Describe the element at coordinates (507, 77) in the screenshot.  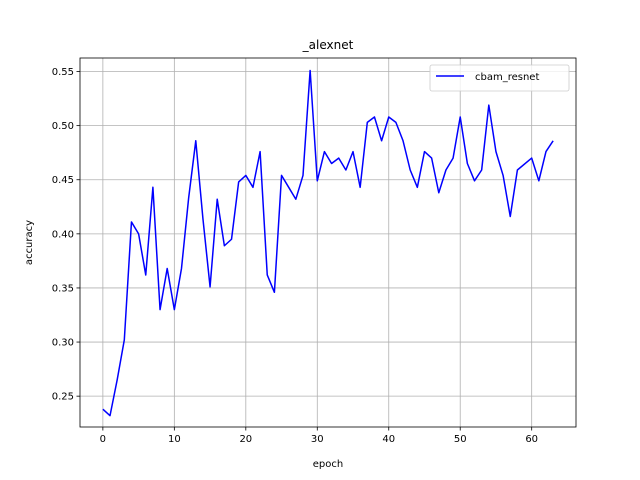
I see `legend-entry-label: cbam_resnet` at that location.